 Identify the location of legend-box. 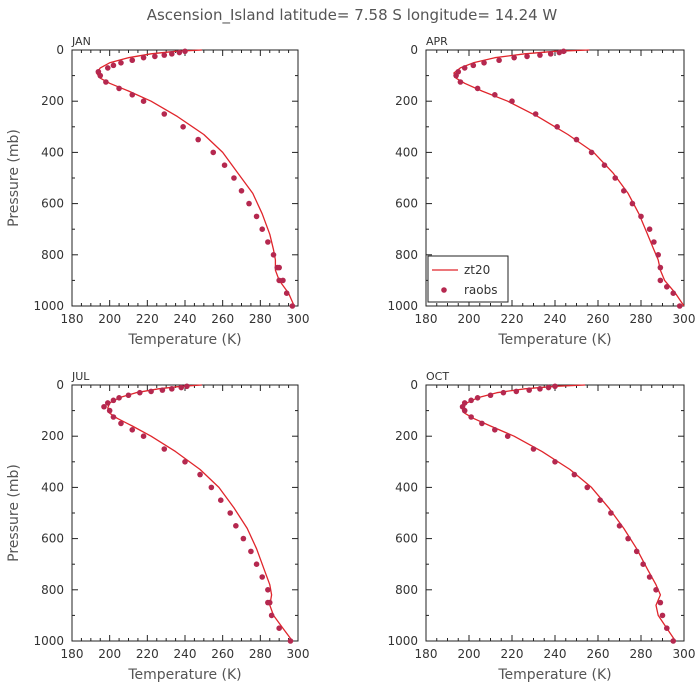
(468, 279).